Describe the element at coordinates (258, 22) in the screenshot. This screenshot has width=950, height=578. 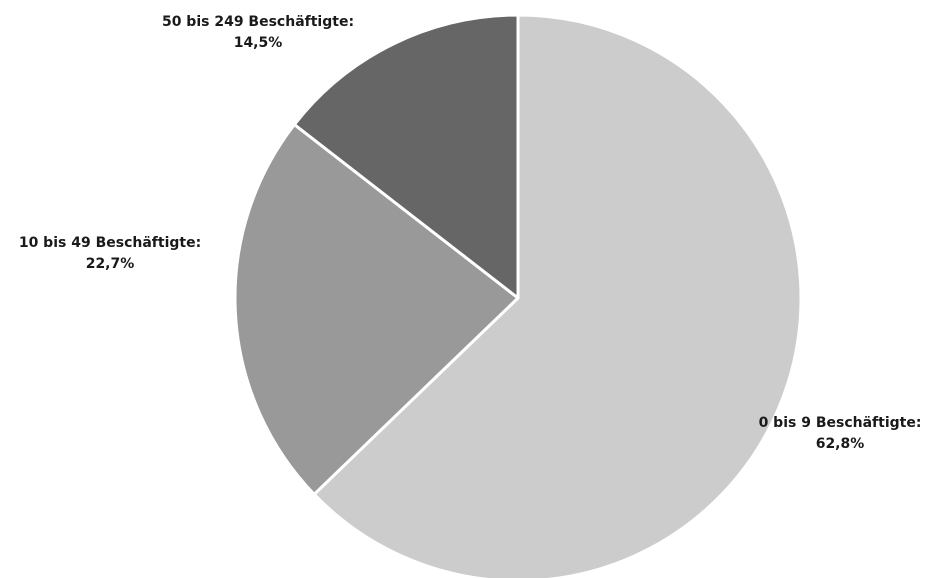
I see `slice-label-2-category: 50 bis 249 Beschäftigte:` at that location.